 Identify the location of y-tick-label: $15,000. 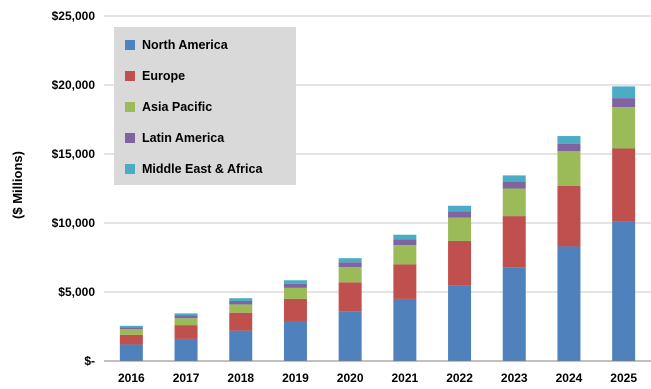
(74, 154).